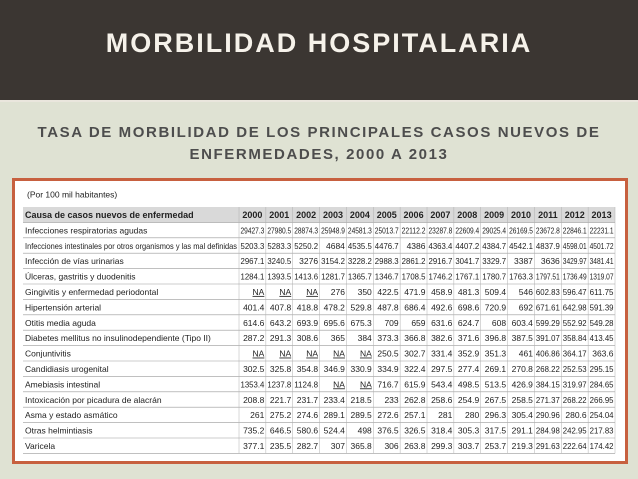 This screenshot has height=479, width=638. I want to click on column-header: 2004, so click(360, 215).